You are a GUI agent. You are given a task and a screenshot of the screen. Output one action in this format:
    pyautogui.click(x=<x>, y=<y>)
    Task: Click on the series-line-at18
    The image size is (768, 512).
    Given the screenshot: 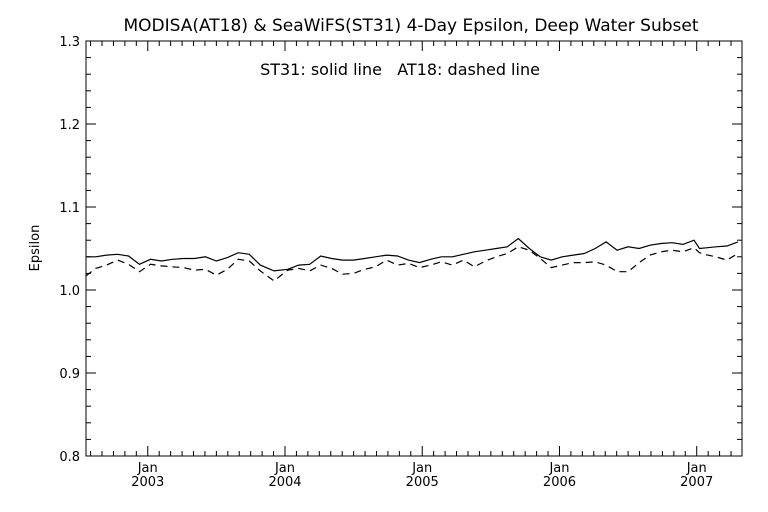 What is the action you would take?
    pyautogui.click(x=412, y=264)
    